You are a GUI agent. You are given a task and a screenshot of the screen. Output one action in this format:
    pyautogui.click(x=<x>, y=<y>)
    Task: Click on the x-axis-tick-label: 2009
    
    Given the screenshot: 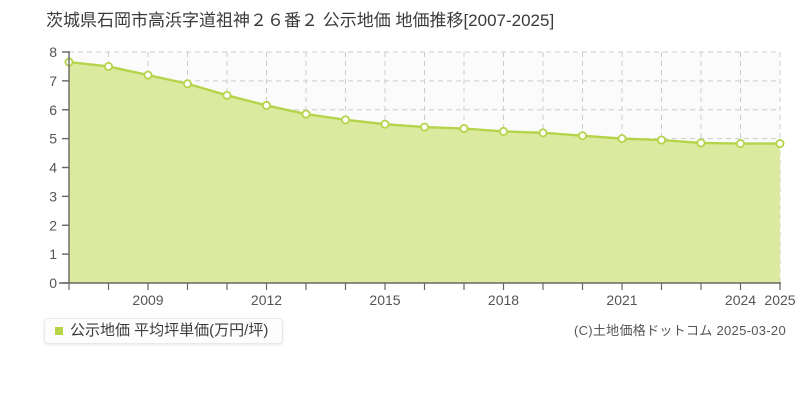 What is the action you would take?
    pyautogui.click(x=147, y=300)
    